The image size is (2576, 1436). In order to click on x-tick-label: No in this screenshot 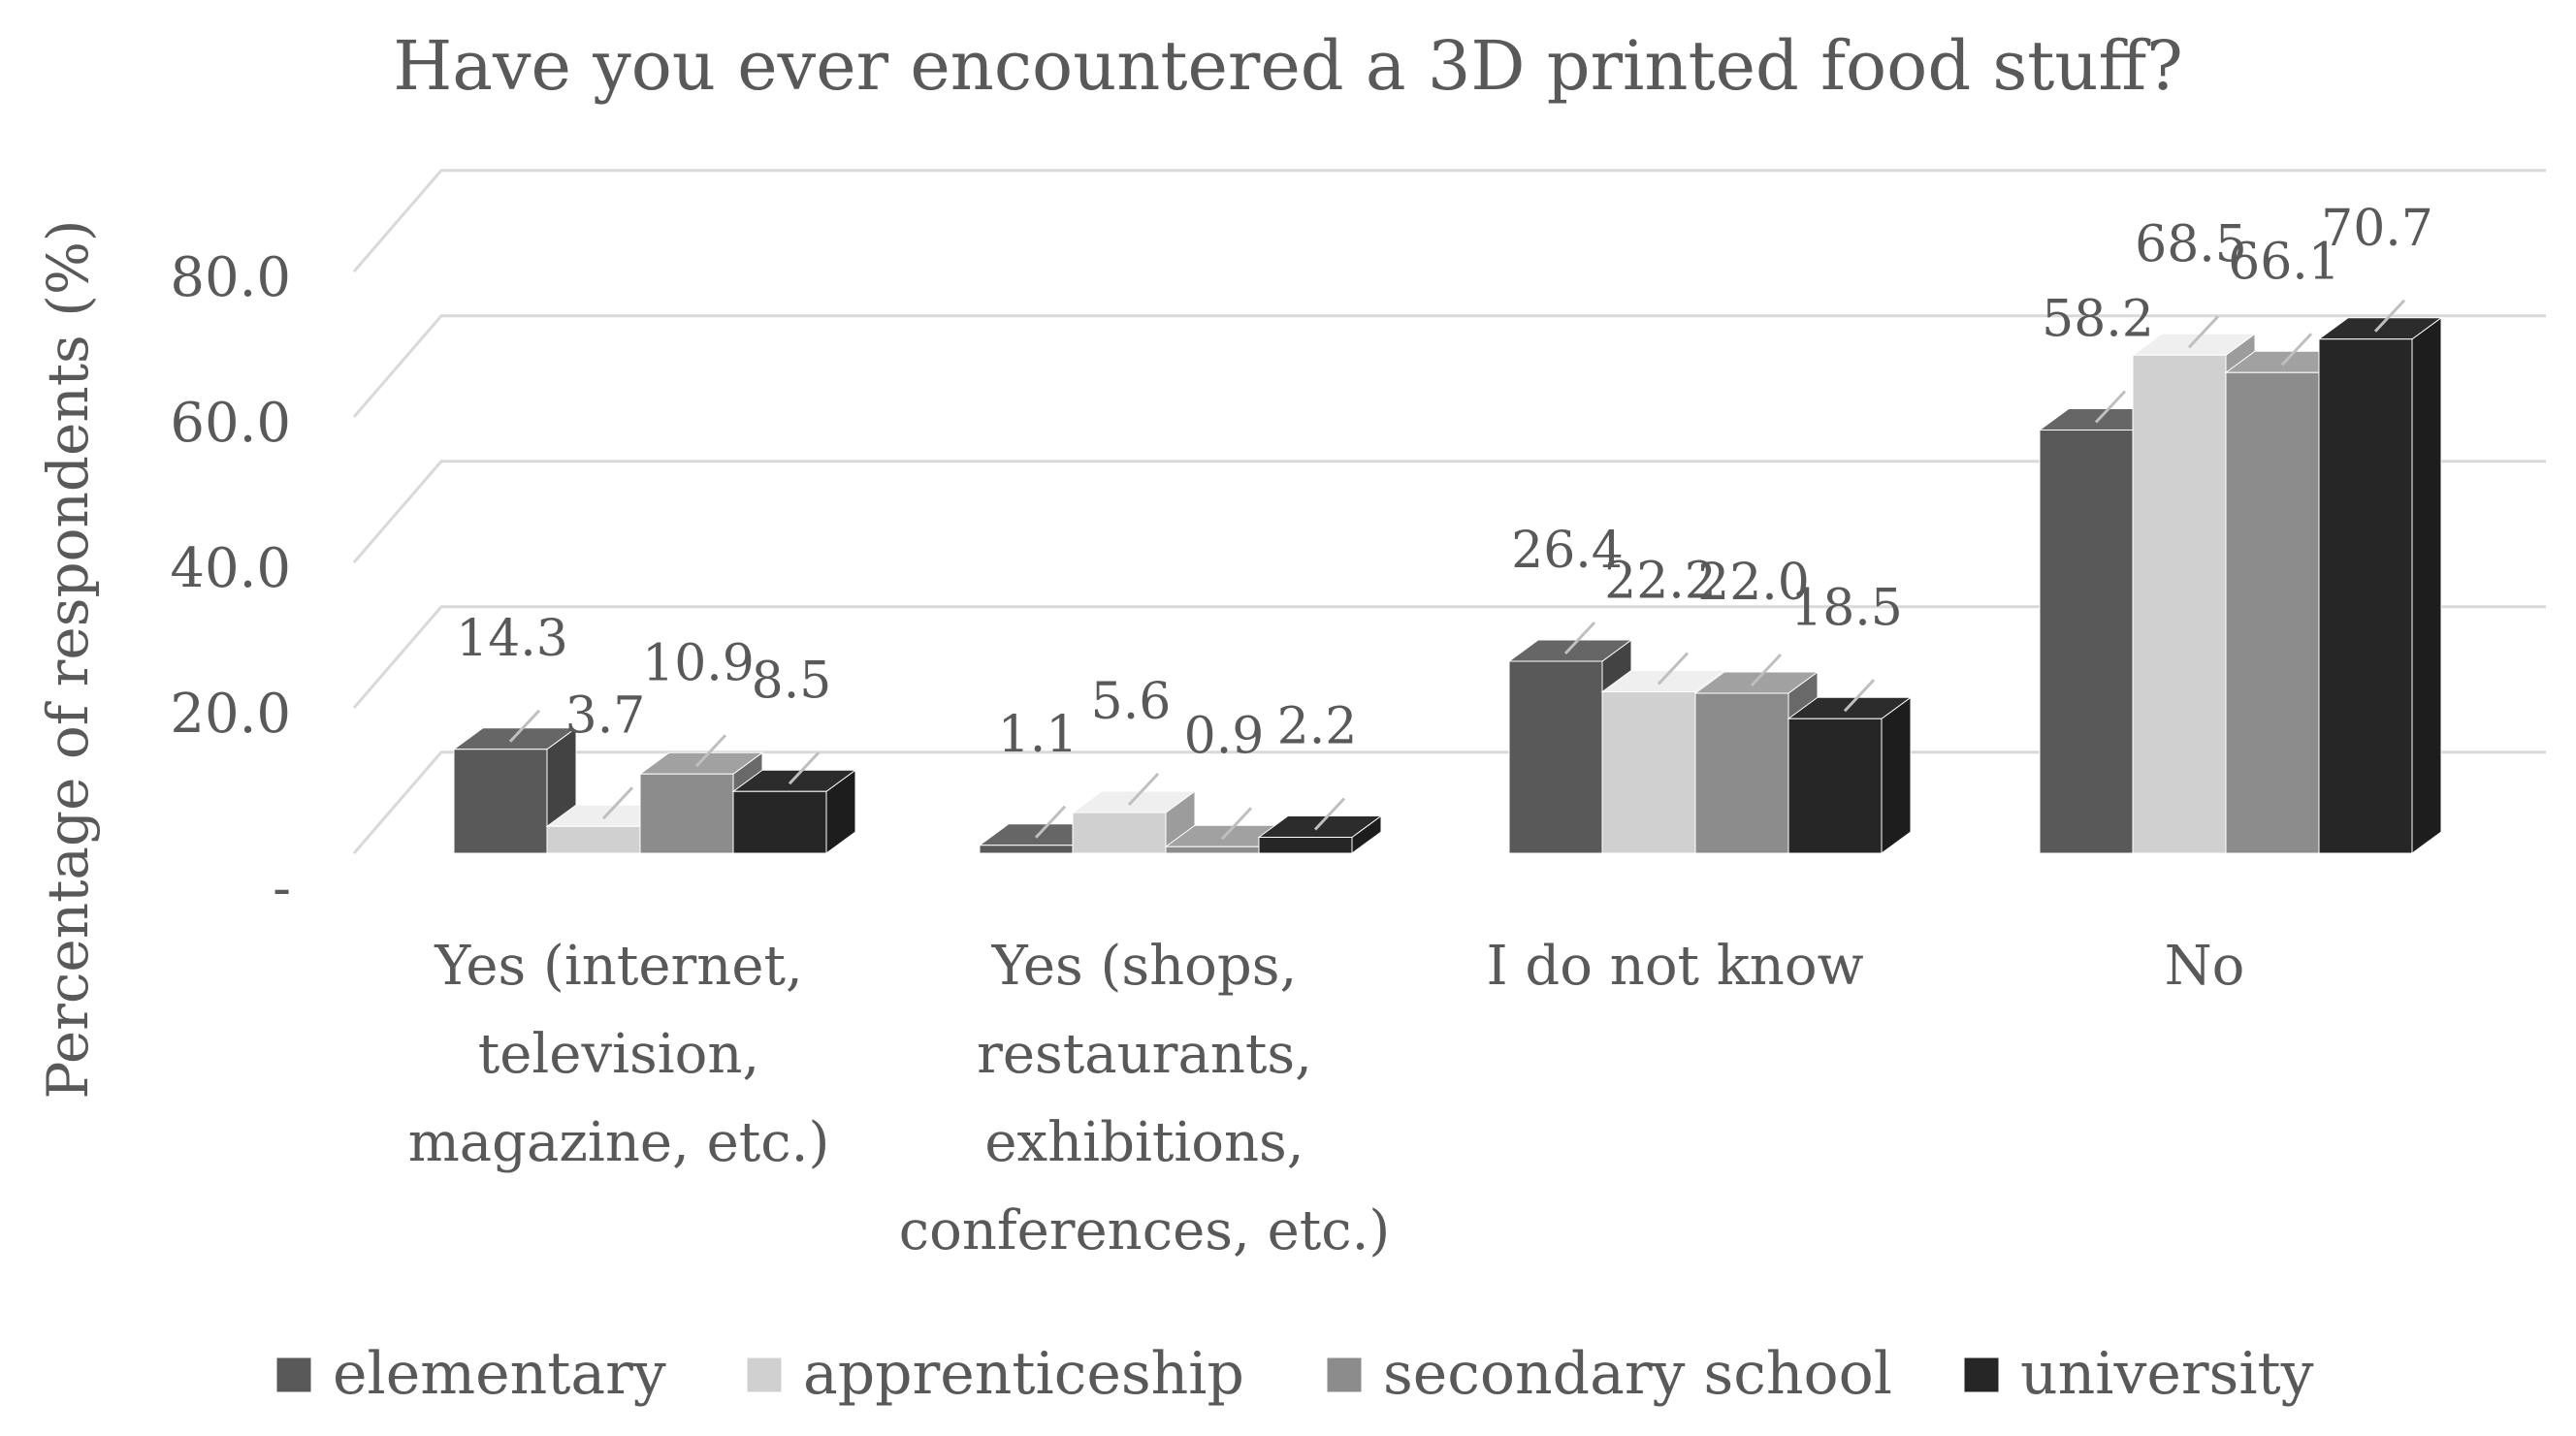, I will do `click(2205, 966)`.